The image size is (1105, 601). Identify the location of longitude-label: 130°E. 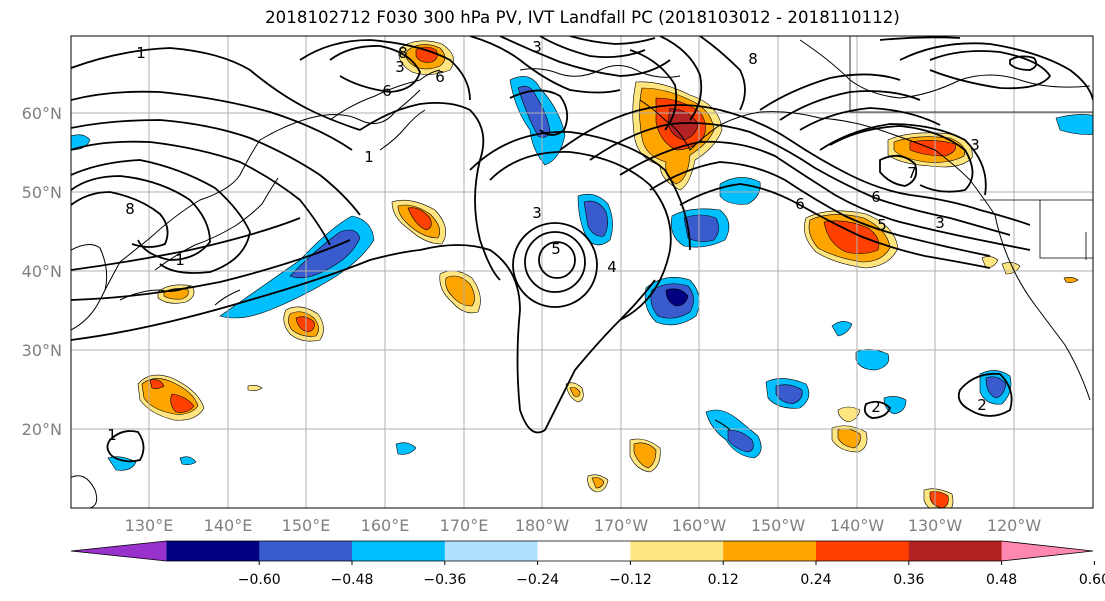
(149, 525).